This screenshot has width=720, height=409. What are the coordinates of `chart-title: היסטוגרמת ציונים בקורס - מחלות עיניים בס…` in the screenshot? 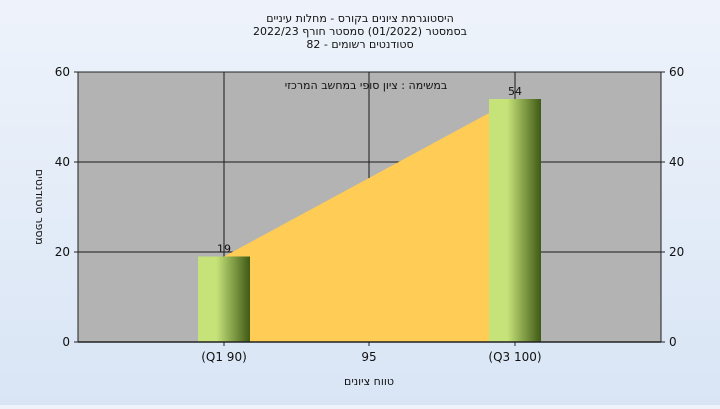 It's located at (360, 31).